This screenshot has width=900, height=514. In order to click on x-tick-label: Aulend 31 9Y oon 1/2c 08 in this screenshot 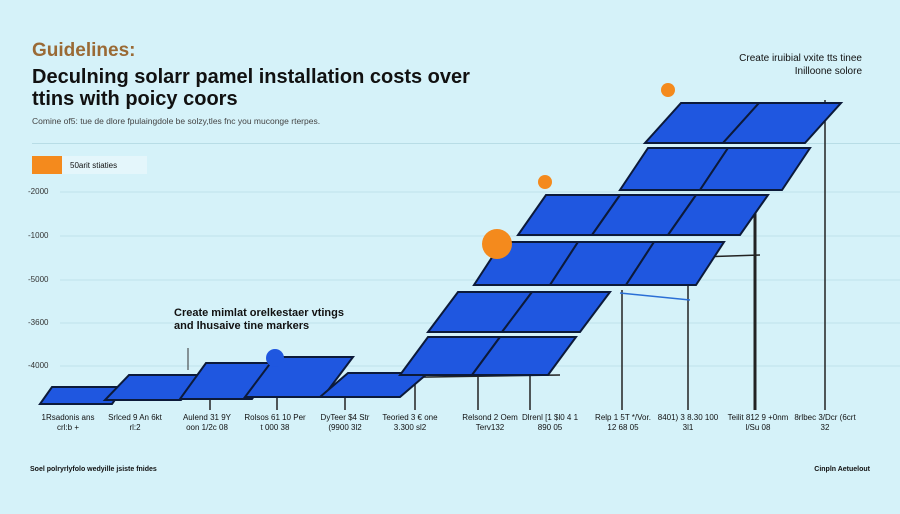, I will do `click(207, 422)`.